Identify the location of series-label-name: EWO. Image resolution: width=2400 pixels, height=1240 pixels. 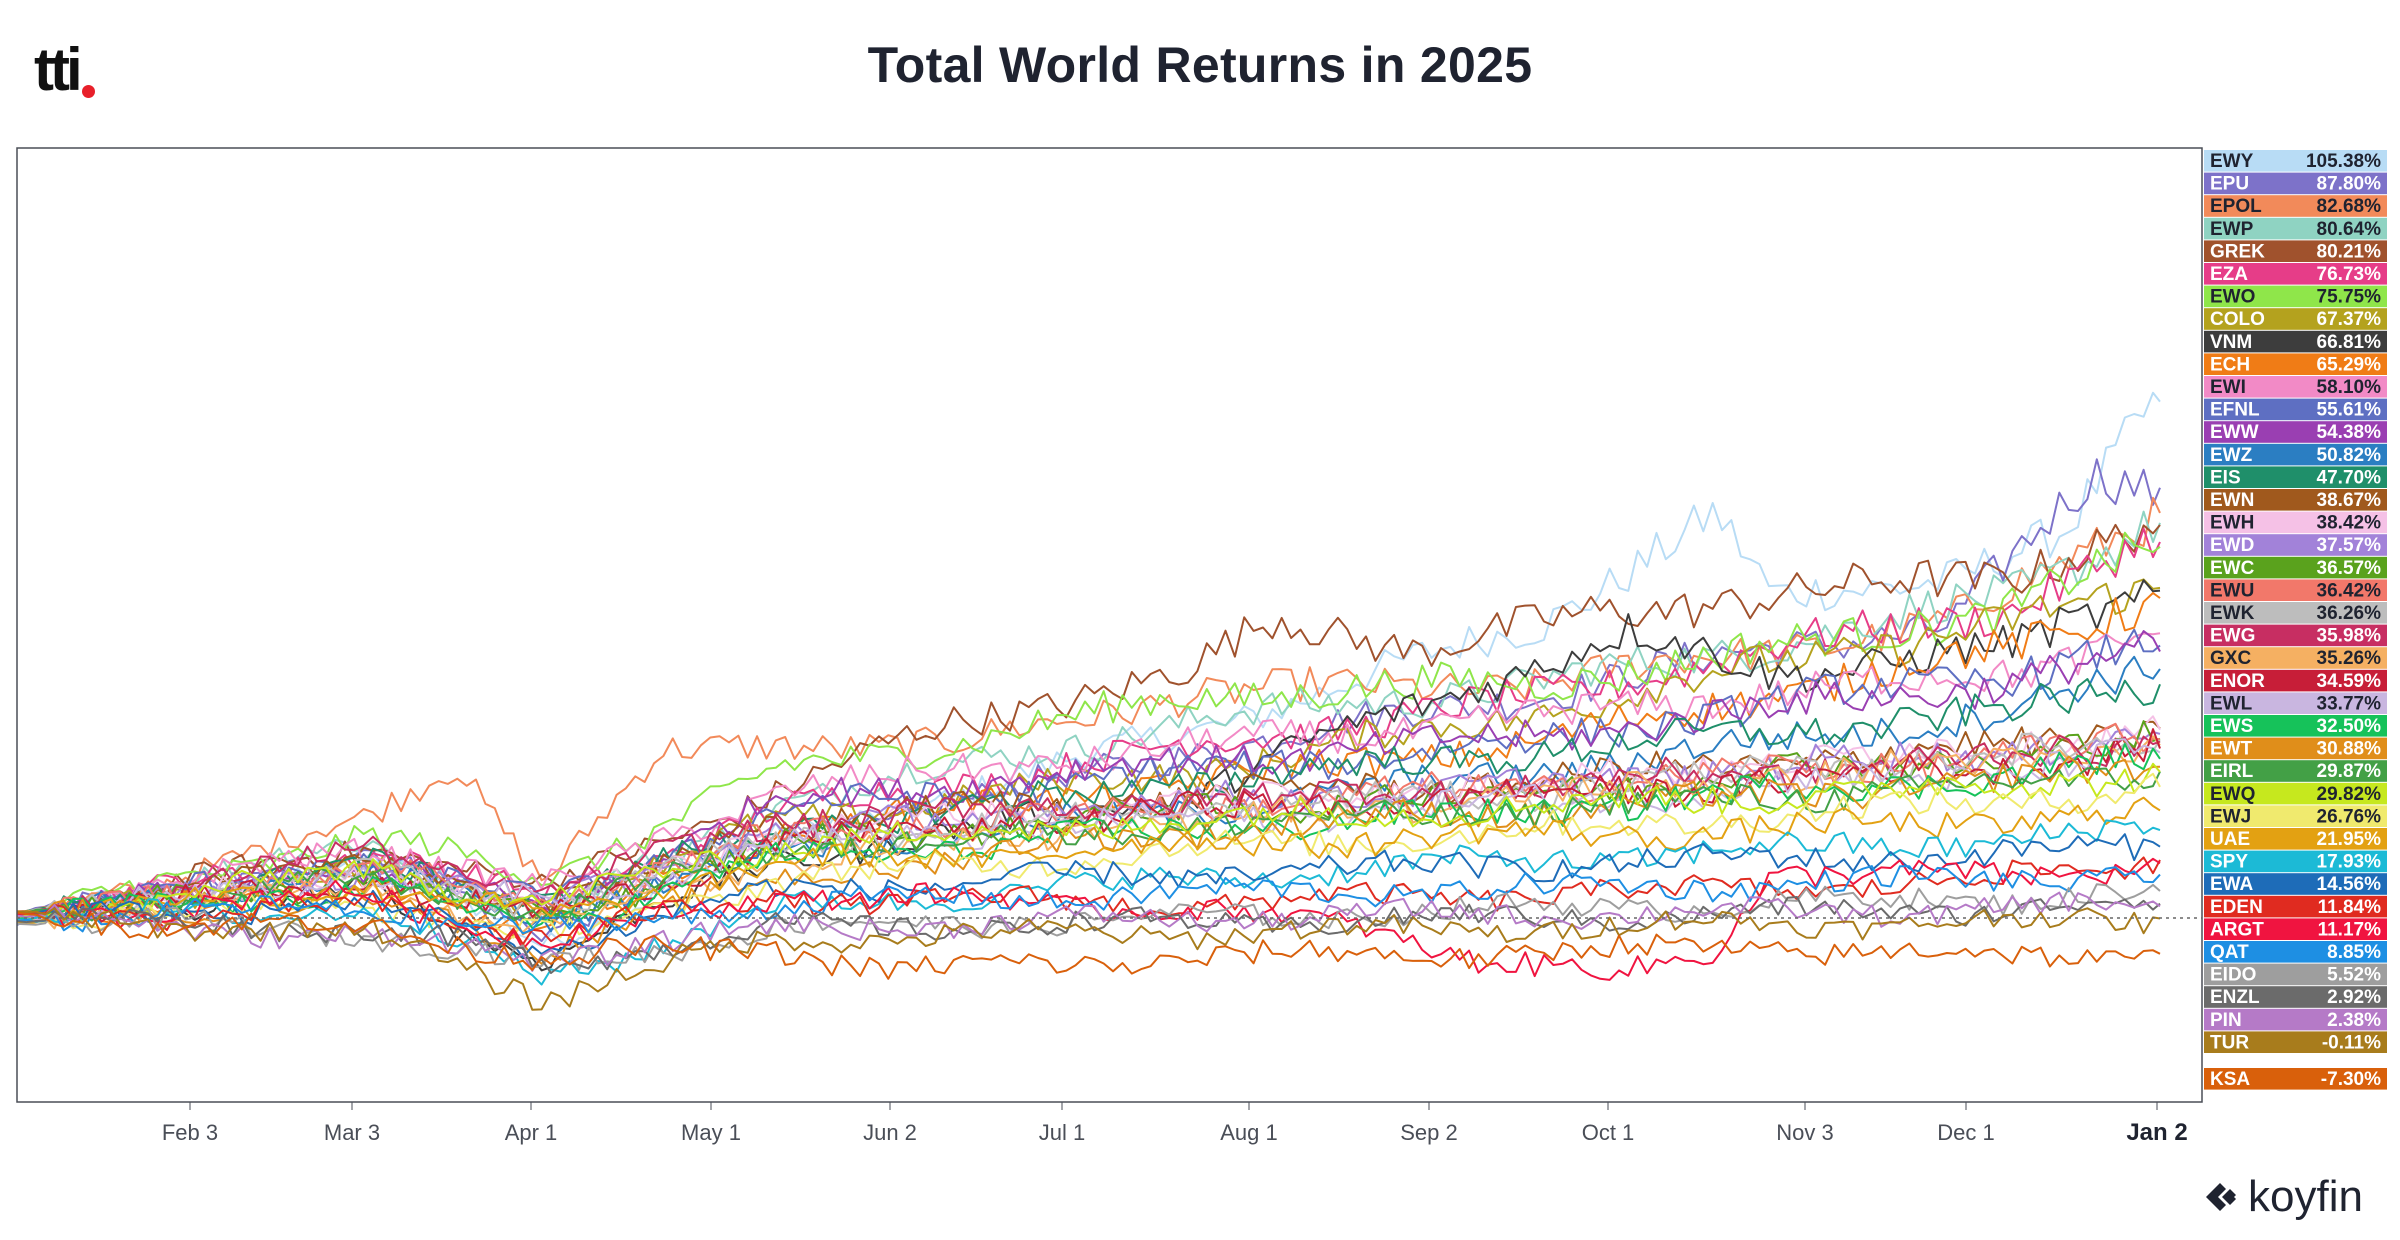
(2232, 297).